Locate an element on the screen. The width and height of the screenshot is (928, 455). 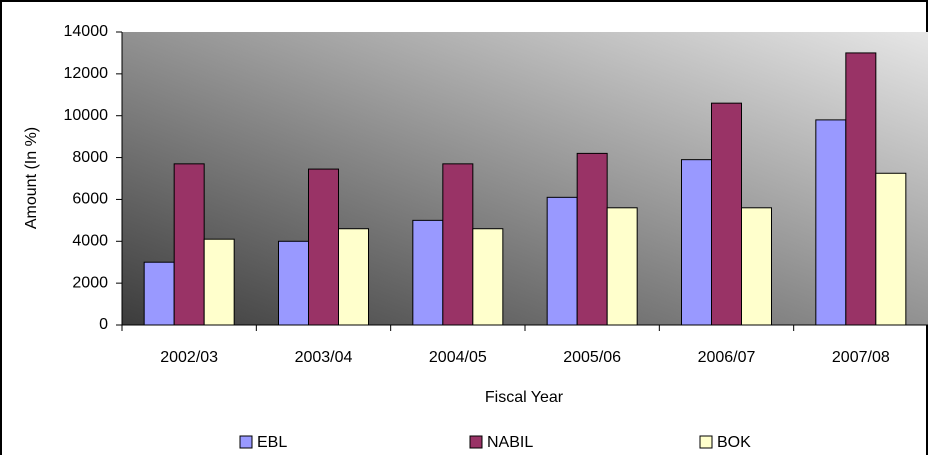
x-tick-label: 2004/05 is located at coordinates (458, 357).